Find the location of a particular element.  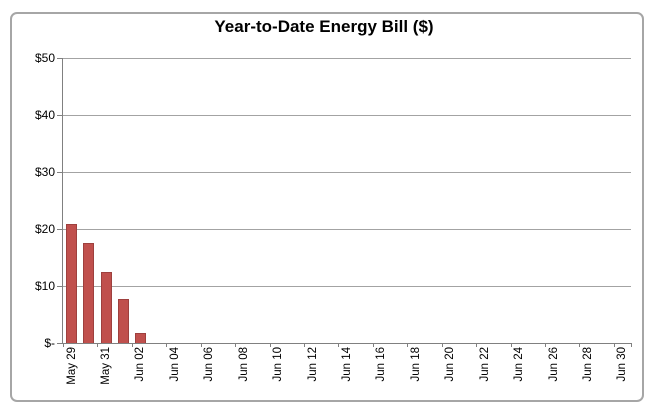

x-axis-label: Jun 10 is located at coordinates (278, 364).